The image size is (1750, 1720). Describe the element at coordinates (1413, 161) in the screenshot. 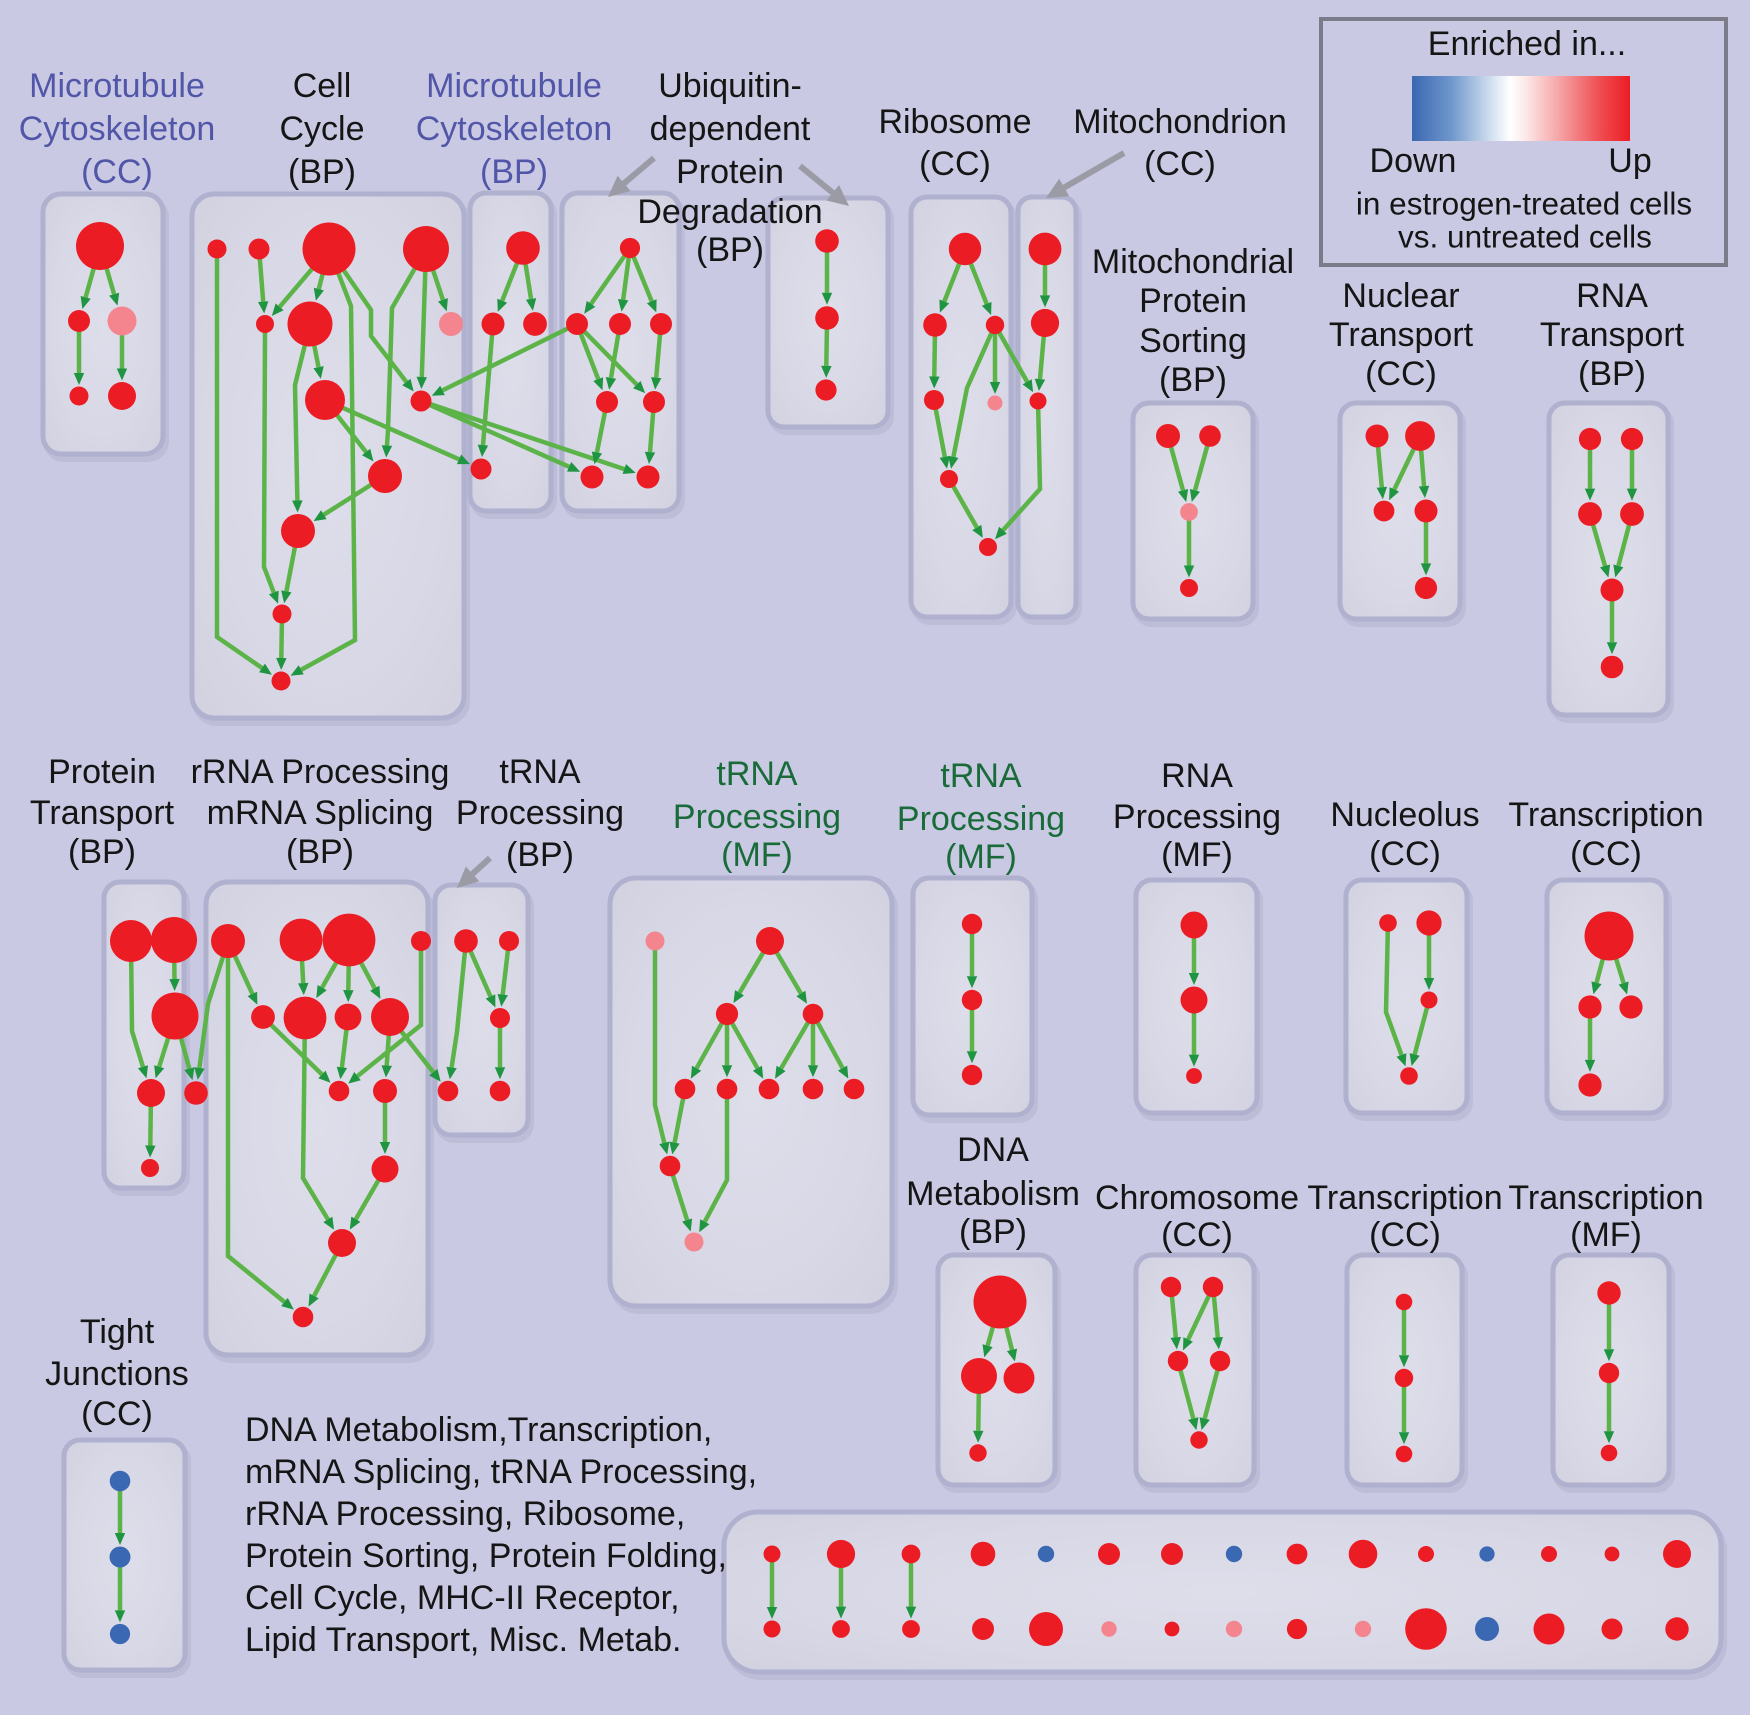

I see `svg-text: Down` at that location.